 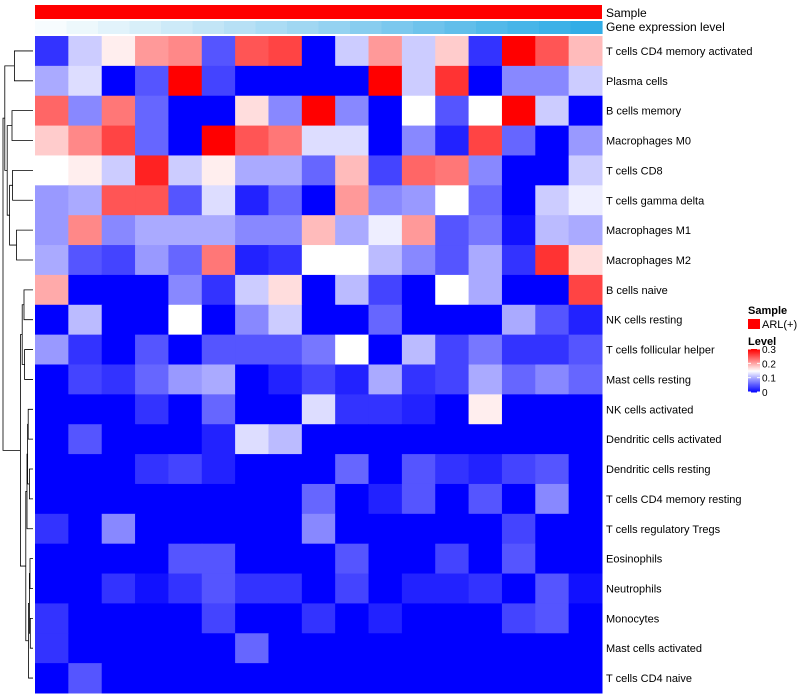 What do you see at coordinates (769, 379) in the screenshot?
I see `legend-tick-label: 0.1` at bounding box center [769, 379].